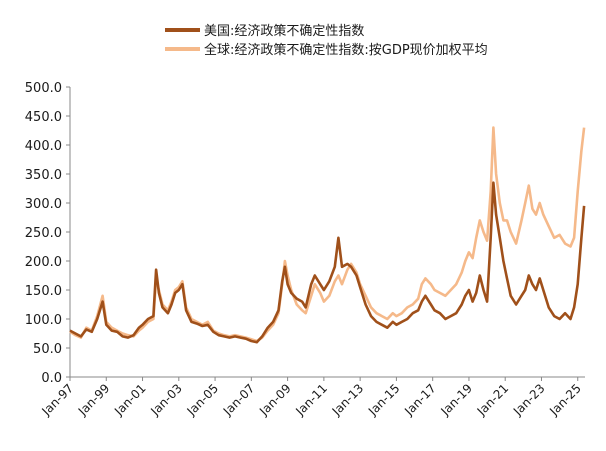 Image resolution: width=606 pixels, height=451 pixels. What do you see at coordinates (58, 400) in the screenshot?
I see `x-tick-label: Jan-97` at bounding box center [58, 400].